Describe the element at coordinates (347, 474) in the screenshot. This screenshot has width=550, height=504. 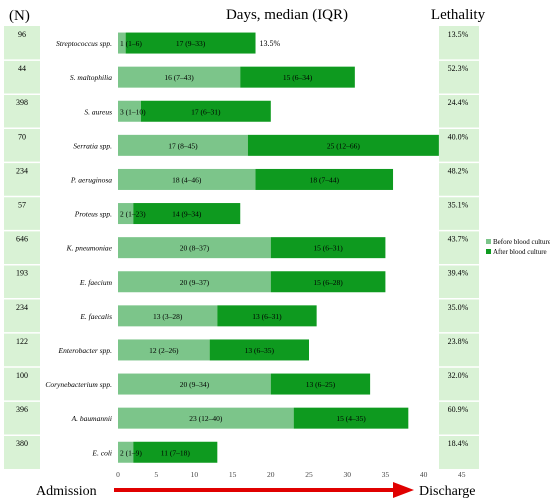
I see `x-tick-label: 30` at that location.